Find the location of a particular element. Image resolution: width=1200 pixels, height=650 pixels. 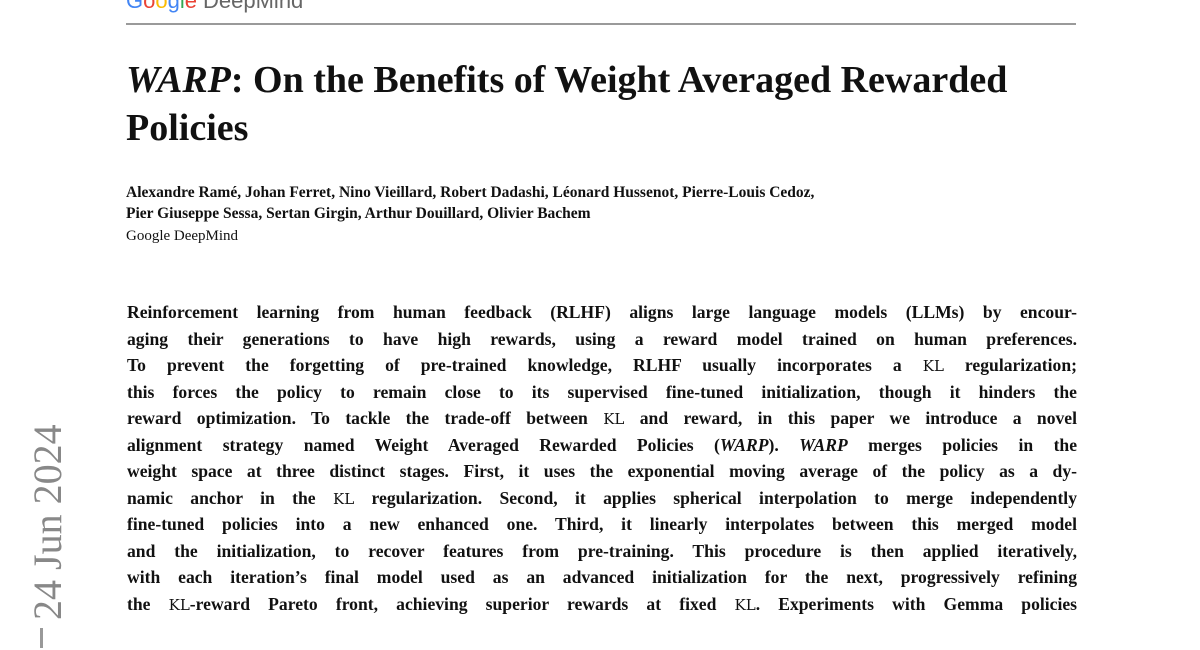

abstract-text: ). is located at coordinates (784, 444).